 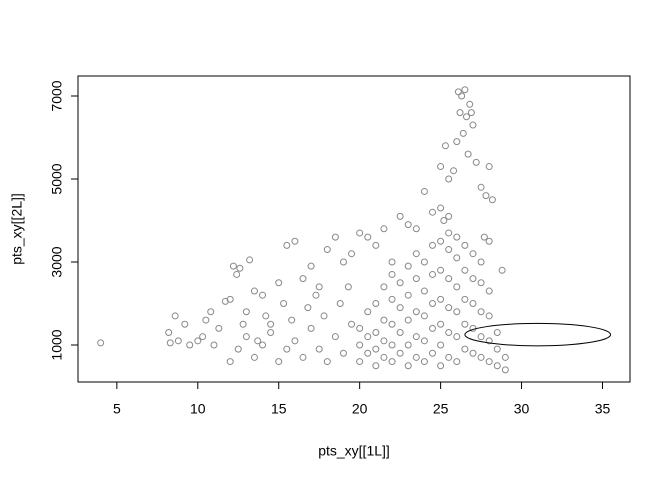 I want to click on x-tick-label: 30, so click(x=522, y=409).